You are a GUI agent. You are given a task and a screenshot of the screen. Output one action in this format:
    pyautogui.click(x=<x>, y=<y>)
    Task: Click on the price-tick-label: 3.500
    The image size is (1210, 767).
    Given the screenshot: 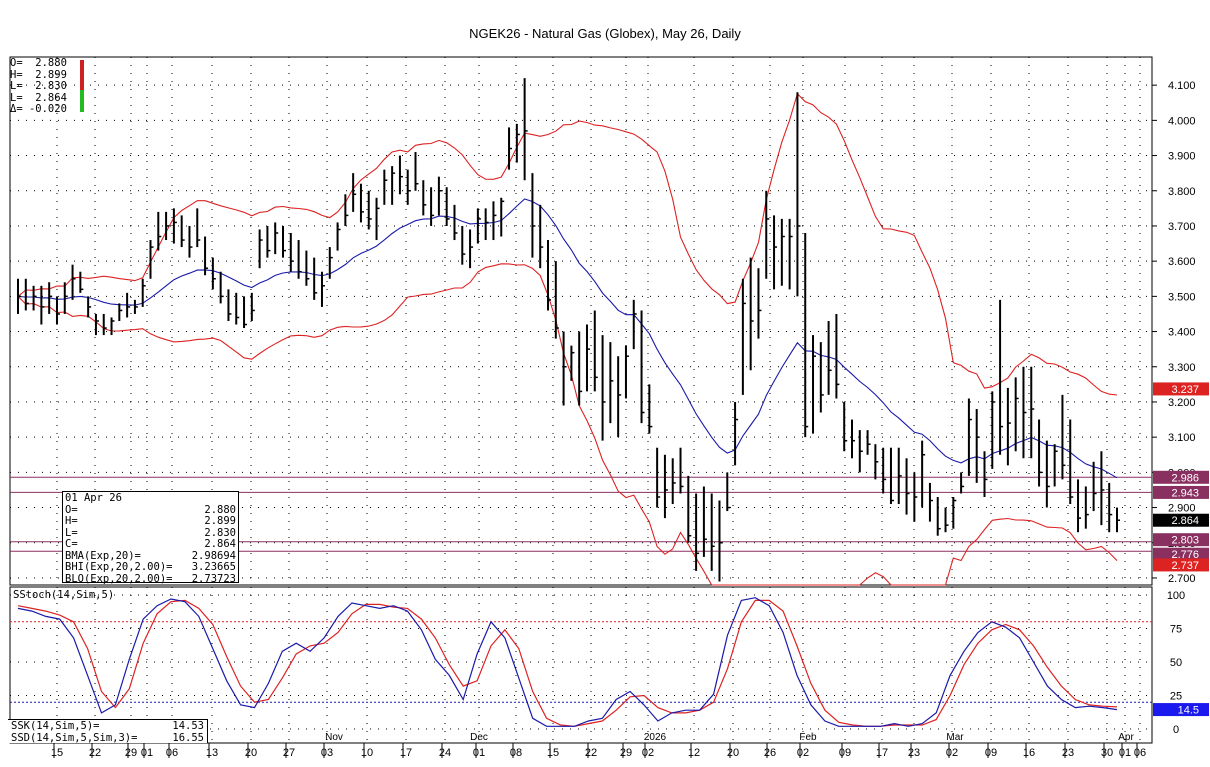 What is the action you would take?
    pyautogui.click(x=1182, y=297)
    